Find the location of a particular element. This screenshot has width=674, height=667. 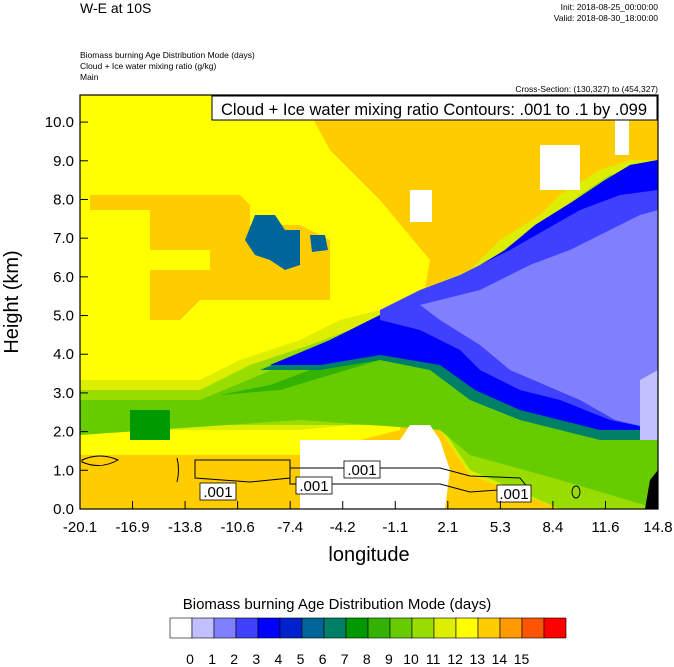

colorbar-label: 6 is located at coordinates (322, 659).